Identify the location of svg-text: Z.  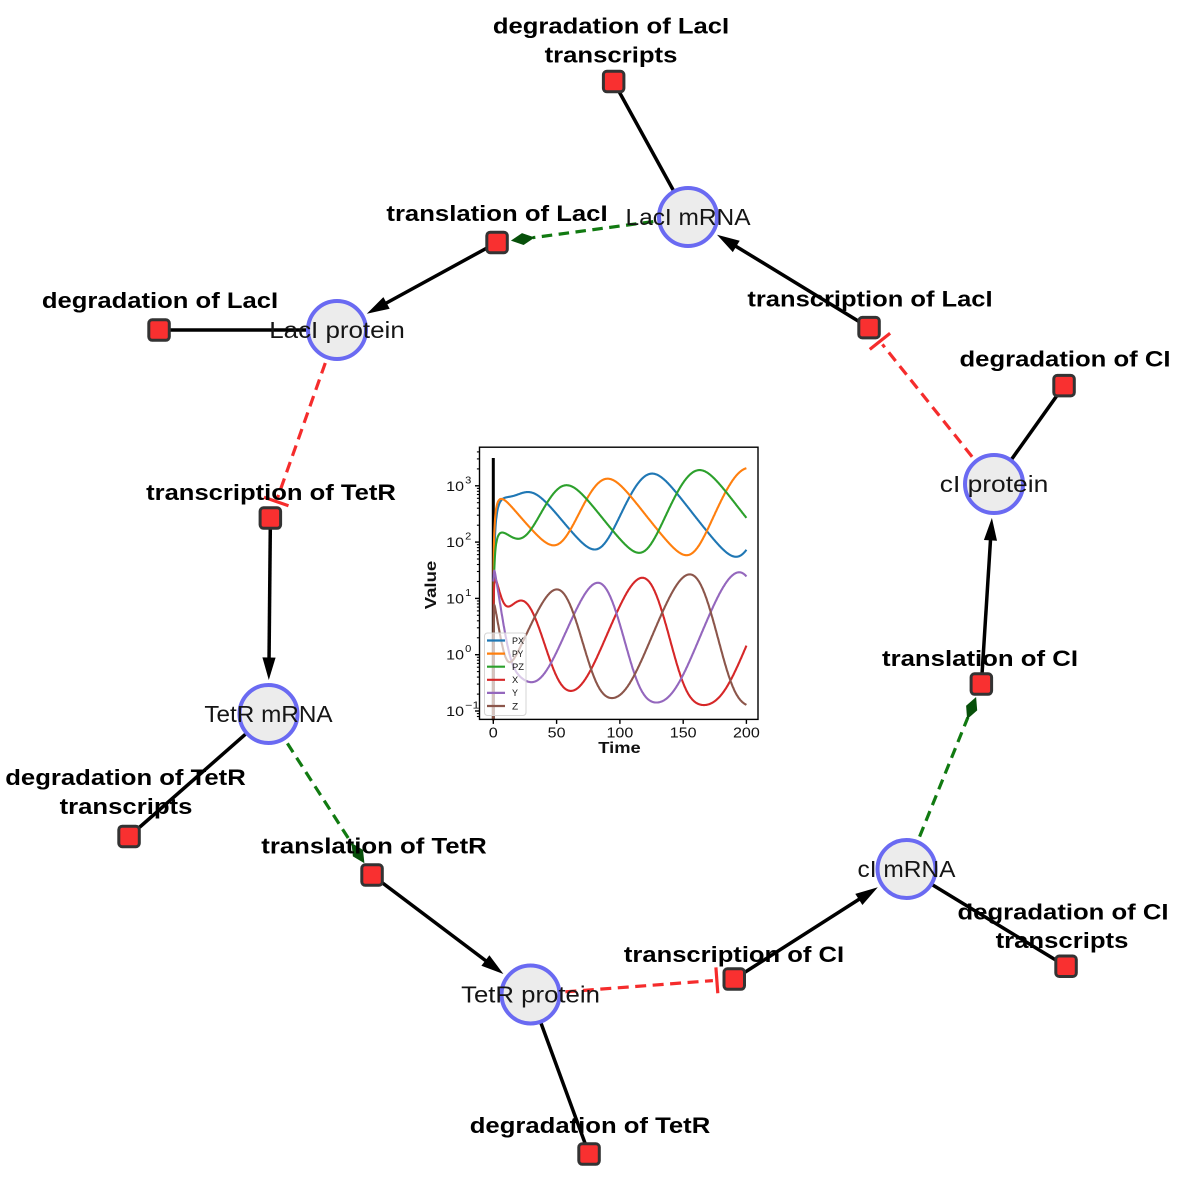
(515, 706).